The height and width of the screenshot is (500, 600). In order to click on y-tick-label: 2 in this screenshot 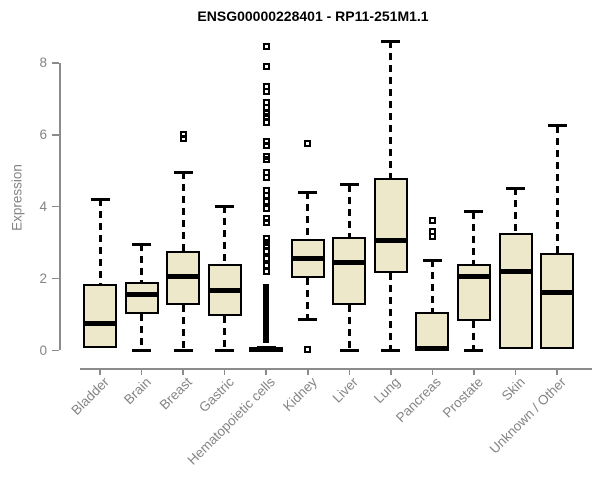, I will do `click(43, 278)`.